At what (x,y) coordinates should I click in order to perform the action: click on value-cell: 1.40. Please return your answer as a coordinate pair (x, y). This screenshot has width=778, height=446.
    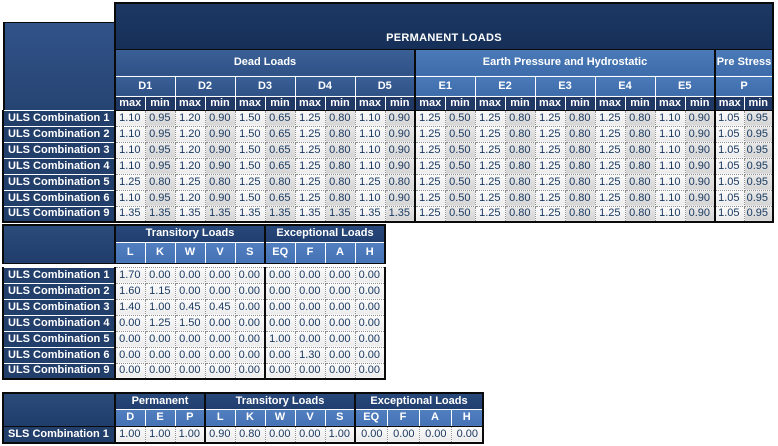
    Looking at the image, I should click on (130, 307).